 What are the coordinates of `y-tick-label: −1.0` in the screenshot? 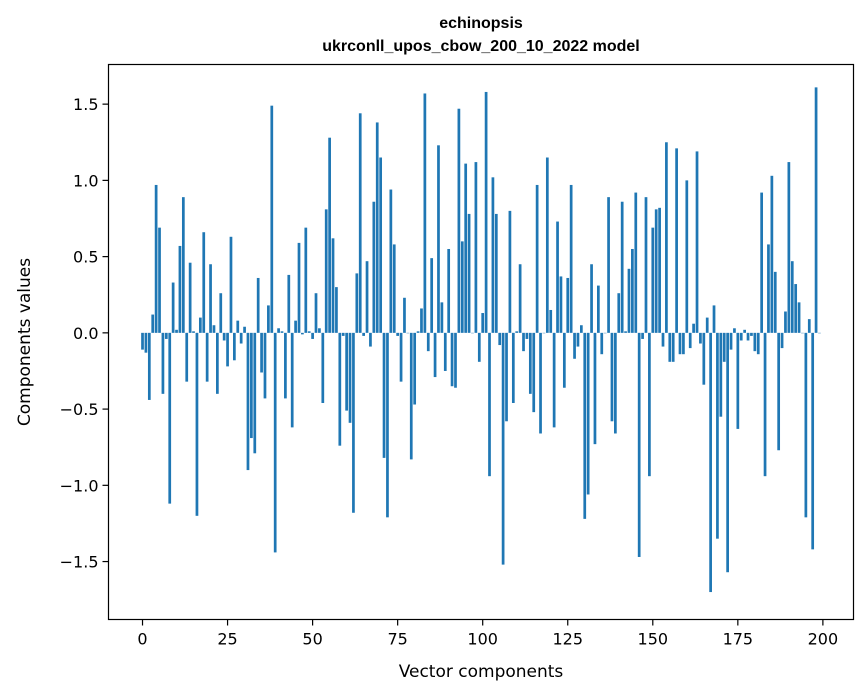 It's located at (79, 485).